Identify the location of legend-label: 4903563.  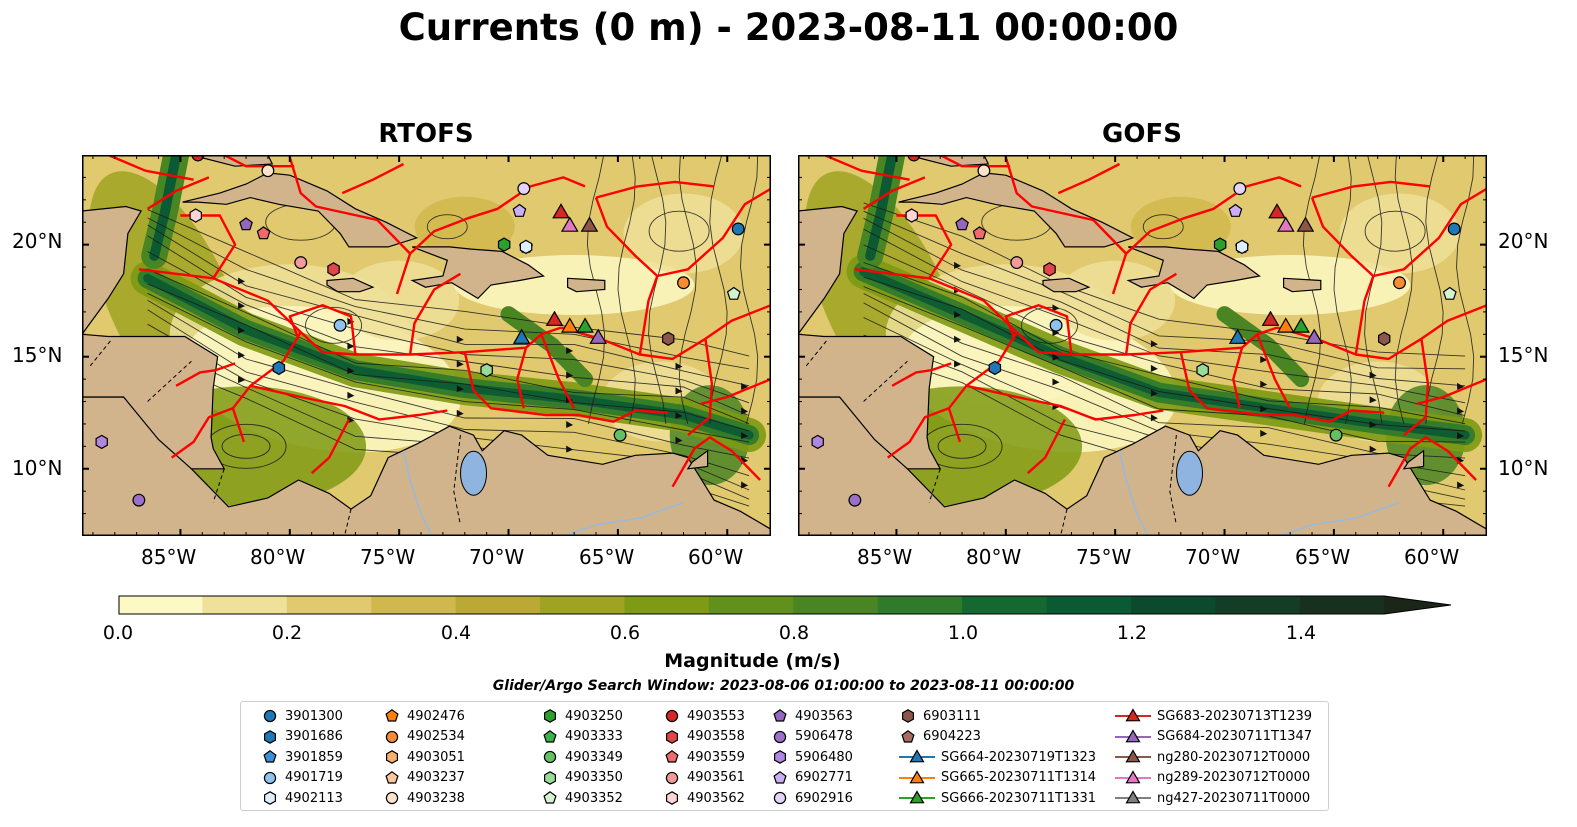
(824, 716).